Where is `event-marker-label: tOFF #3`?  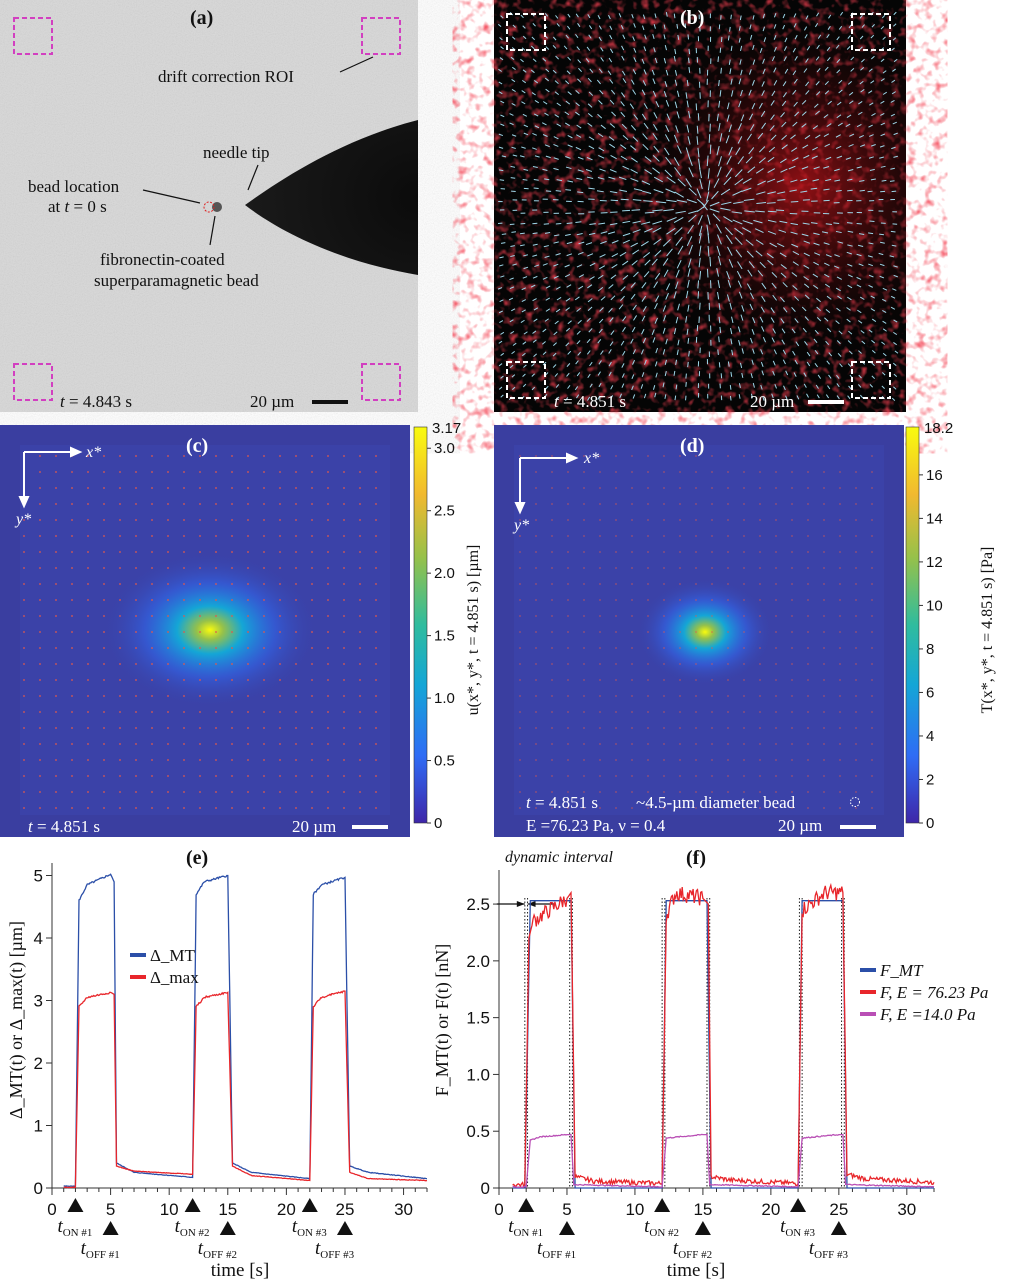
event-marker-label: tOFF #3 is located at coordinates (335, 1249).